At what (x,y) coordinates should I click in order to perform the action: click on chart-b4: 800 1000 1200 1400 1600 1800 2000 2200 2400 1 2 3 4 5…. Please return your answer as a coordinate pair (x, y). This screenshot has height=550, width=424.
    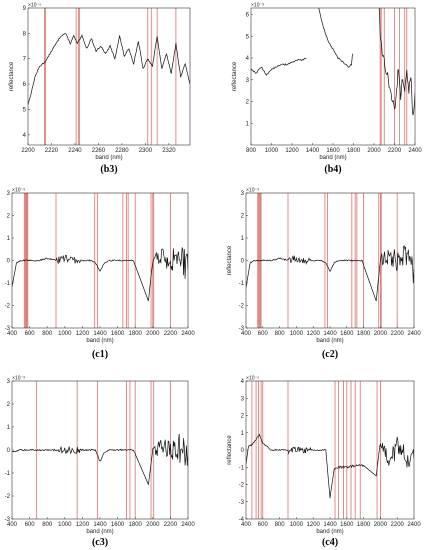
    Looking at the image, I should click on (327, 89).